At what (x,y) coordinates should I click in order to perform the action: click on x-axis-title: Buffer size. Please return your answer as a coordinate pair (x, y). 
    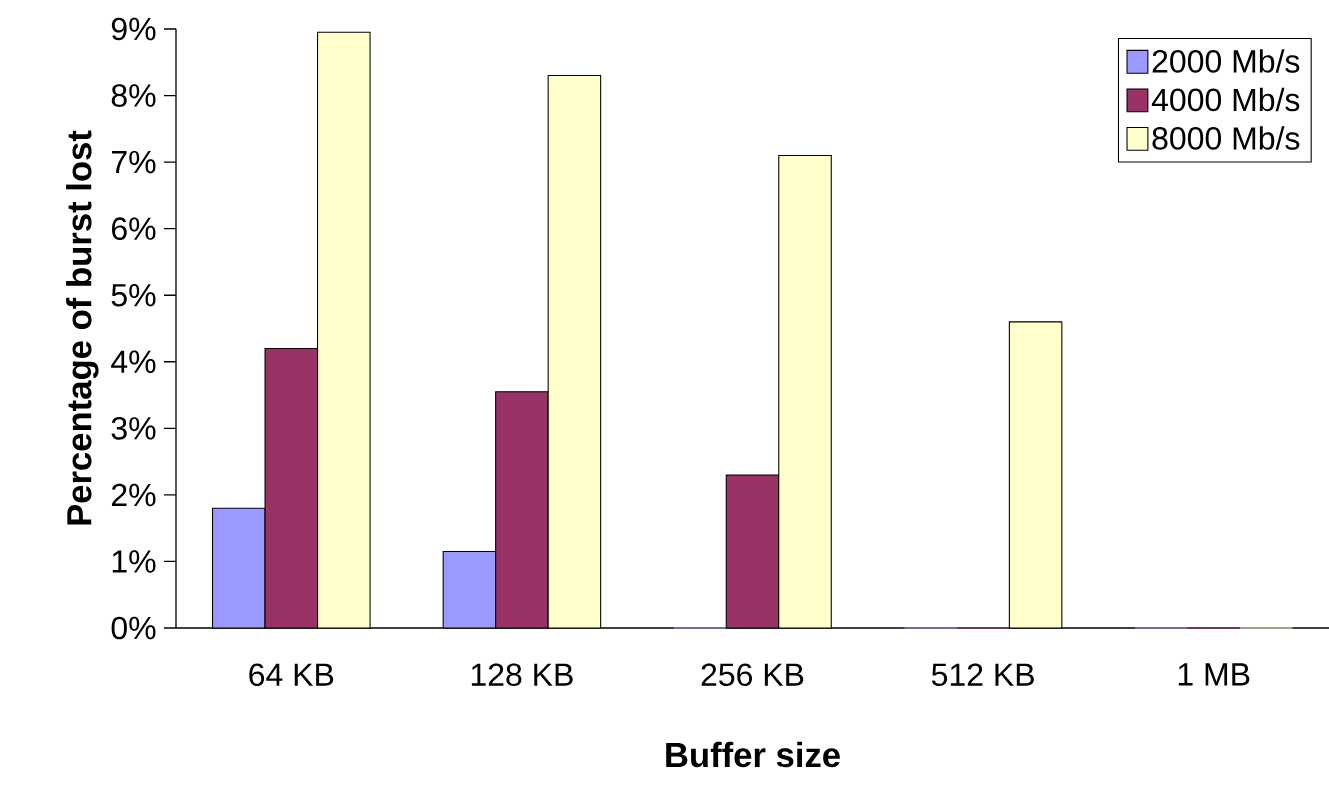
    Looking at the image, I should click on (753, 754).